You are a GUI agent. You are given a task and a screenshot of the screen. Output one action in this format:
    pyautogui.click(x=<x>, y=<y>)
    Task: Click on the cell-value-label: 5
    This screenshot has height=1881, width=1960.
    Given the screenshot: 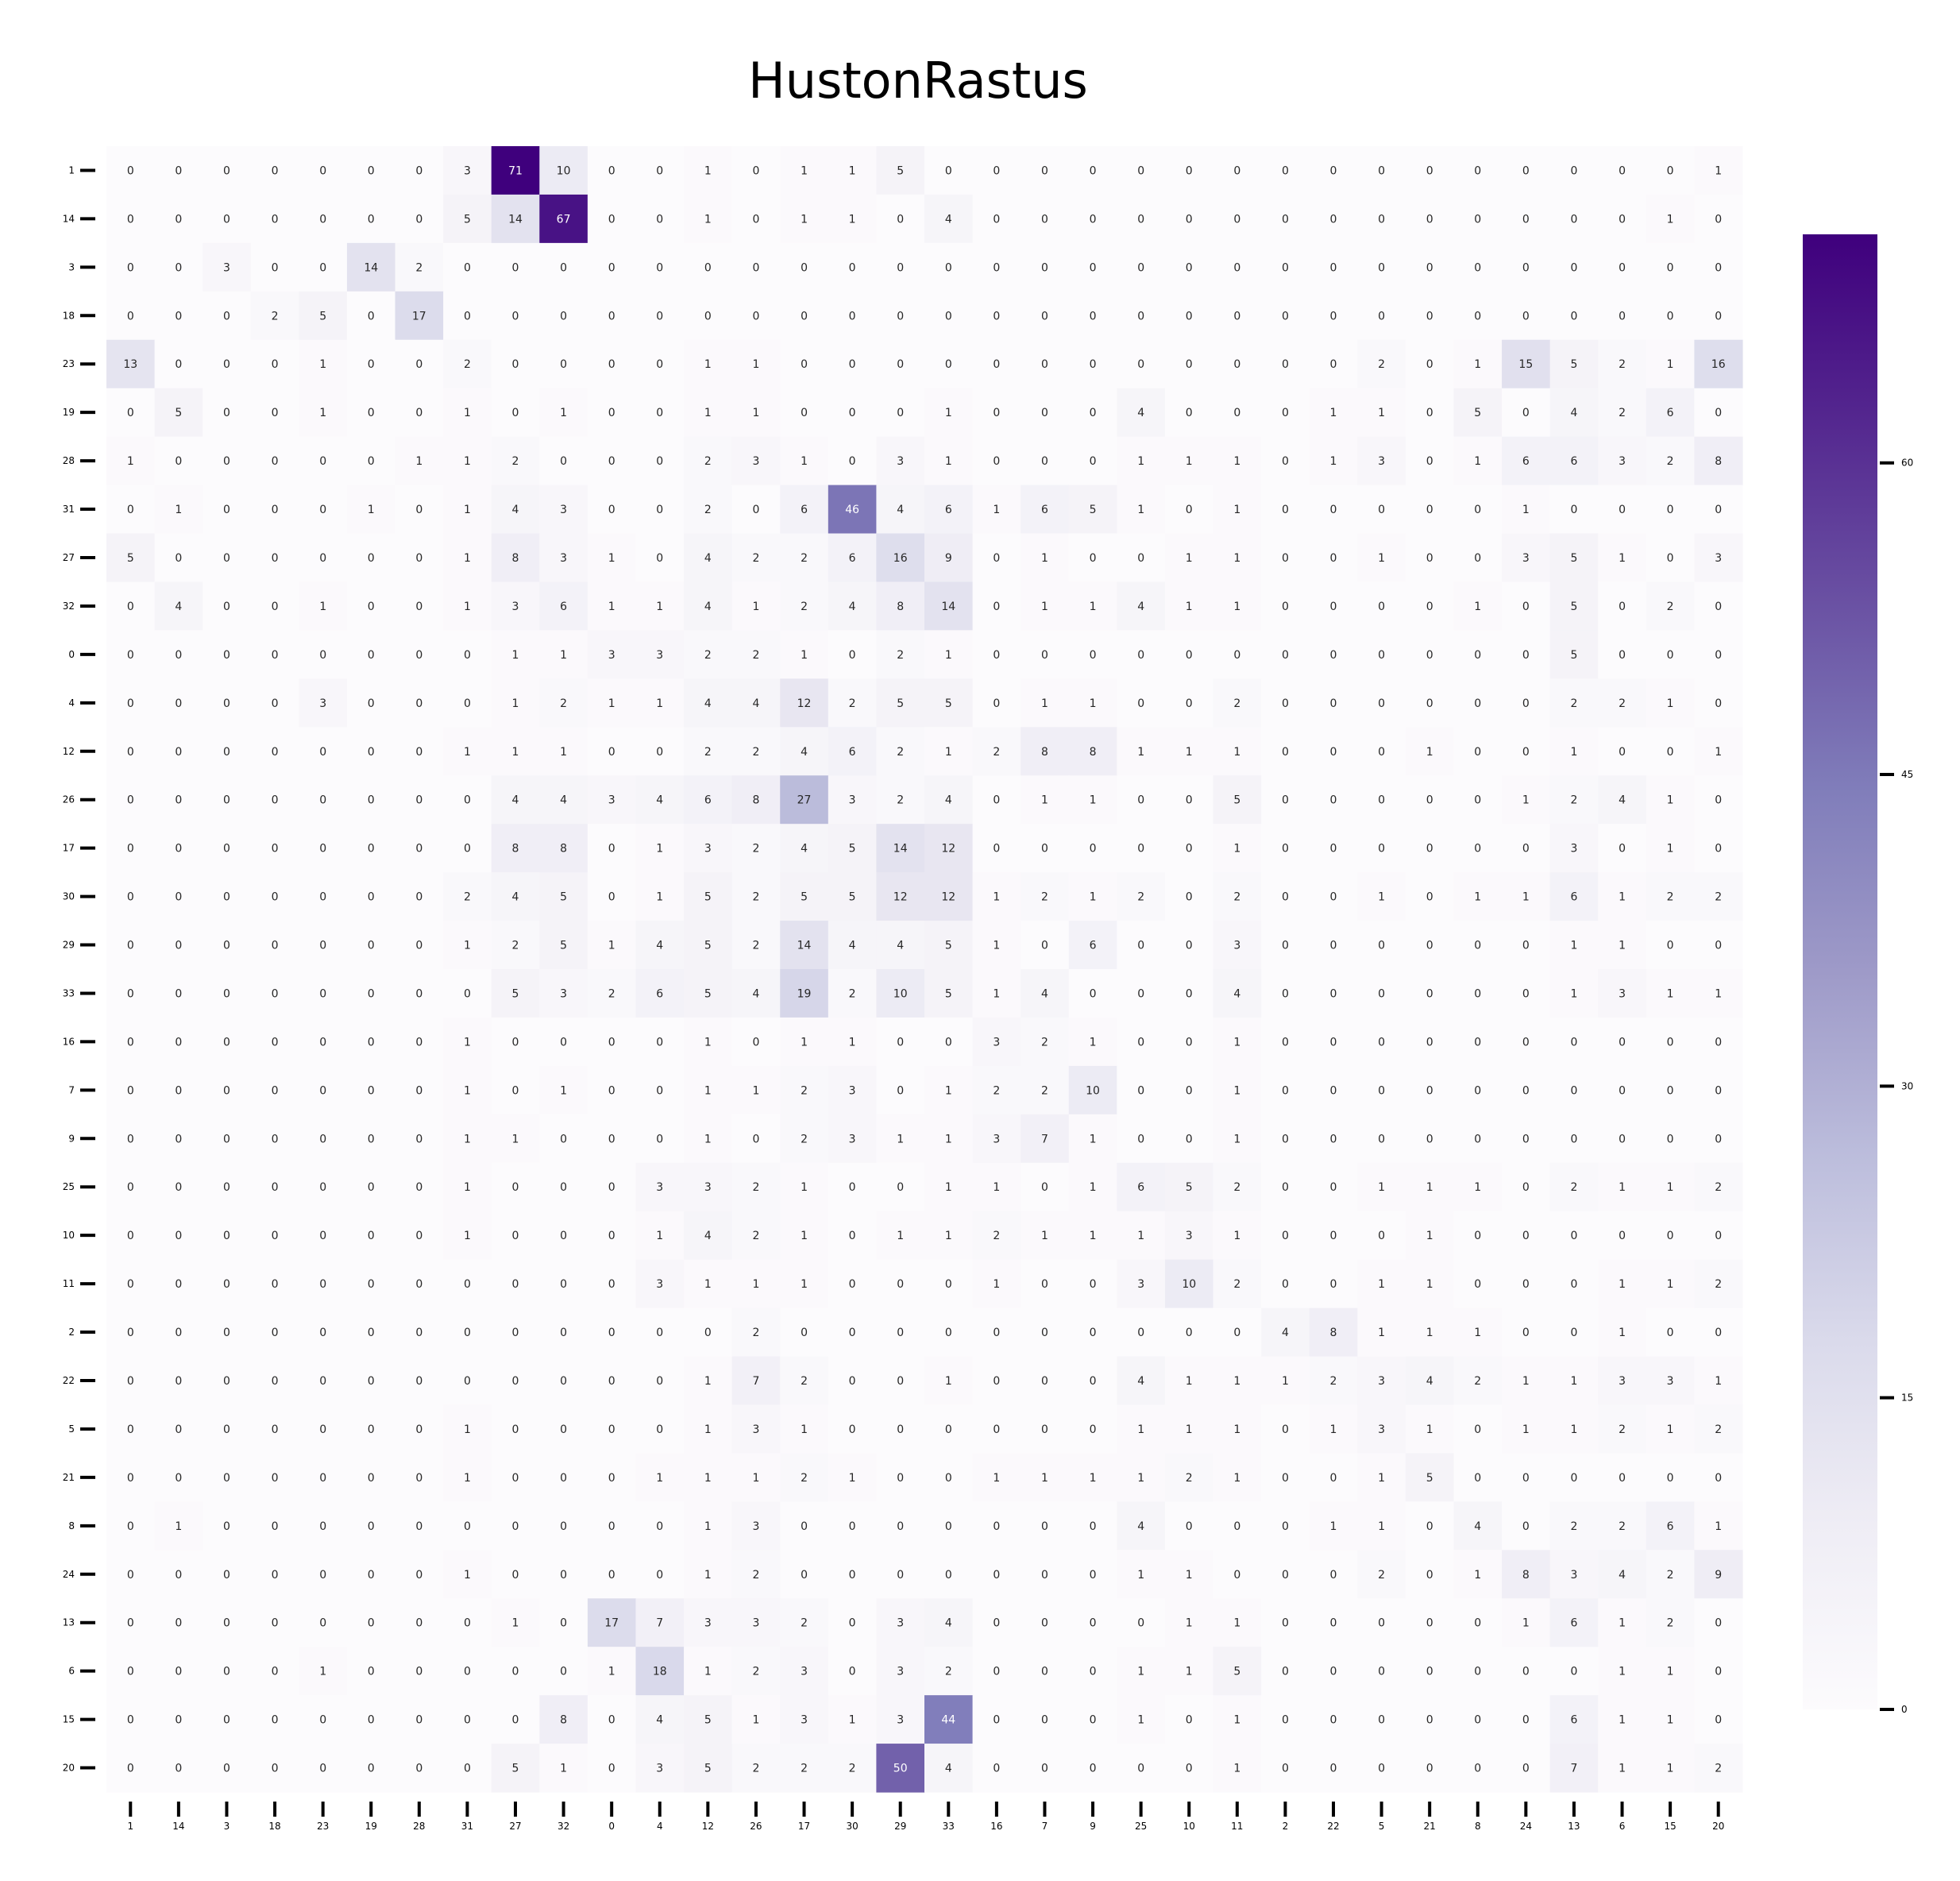 What is the action you would take?
    pyautogui.click(x=852, y=849)
    